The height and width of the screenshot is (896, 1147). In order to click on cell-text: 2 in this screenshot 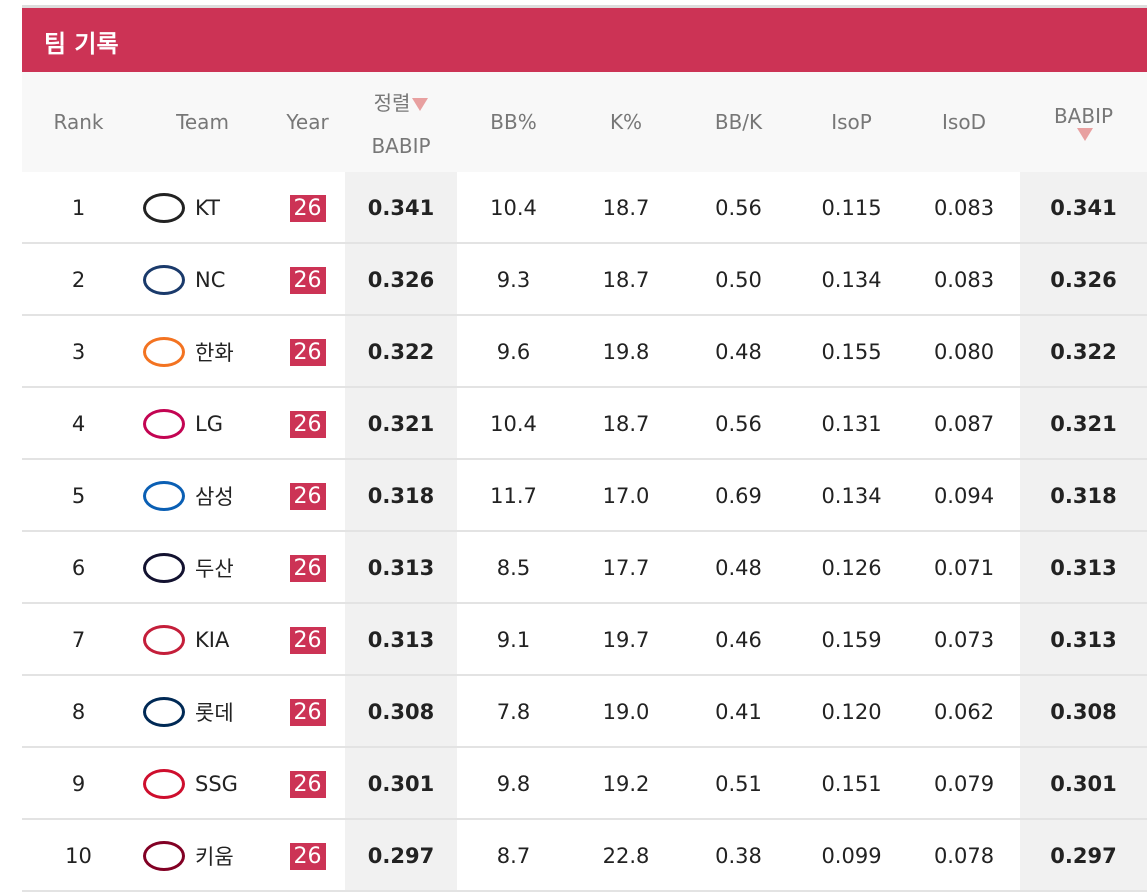, I will do `click(78, 280)`.